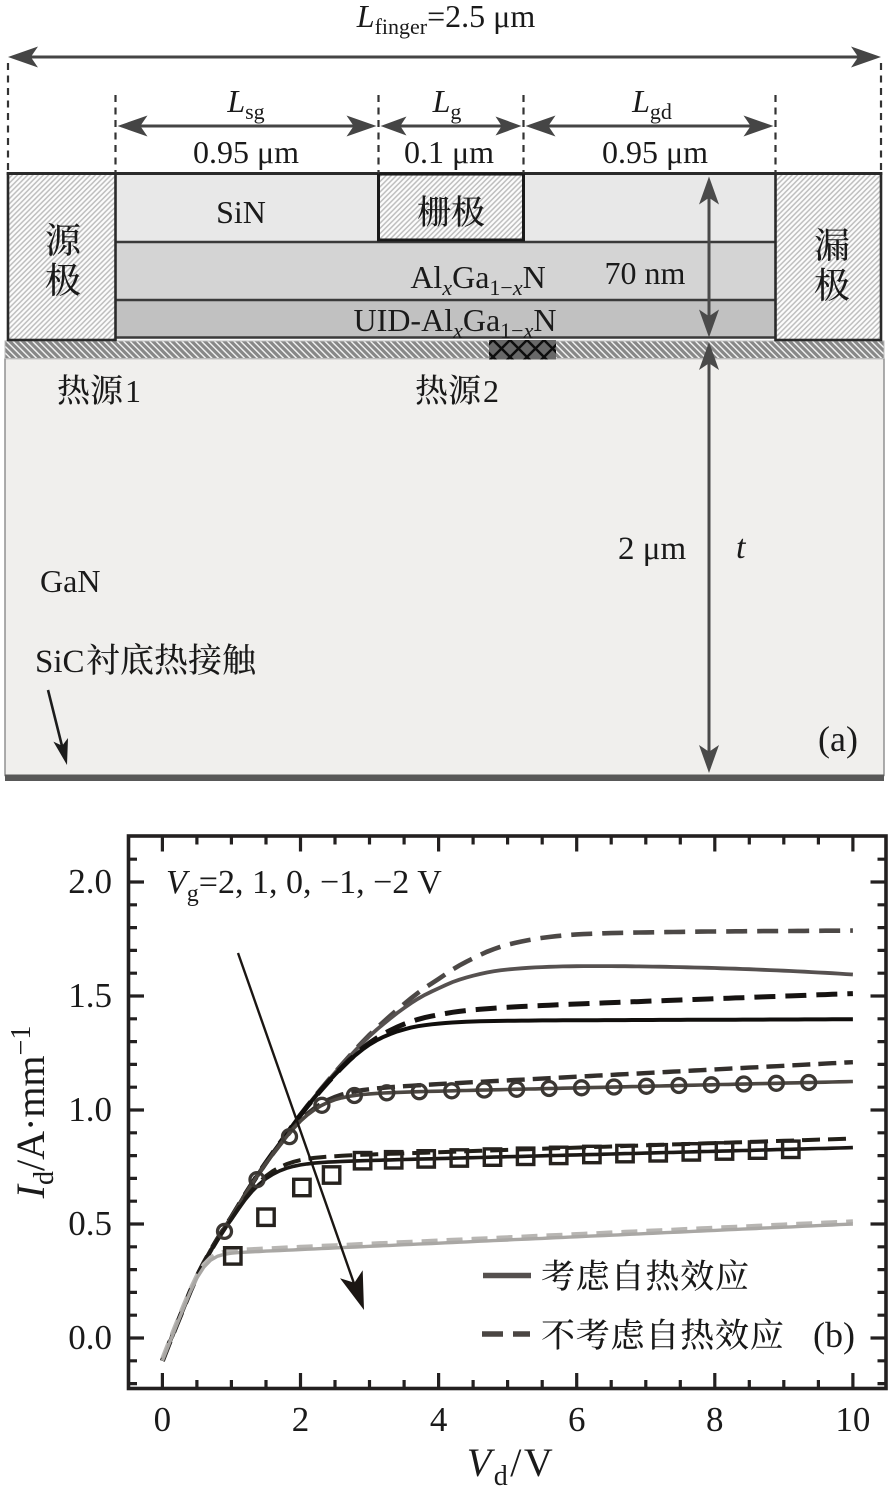  I want to click on svg-text: Vg=2, 1, 0, −1, −2 V, so click(304, 885).